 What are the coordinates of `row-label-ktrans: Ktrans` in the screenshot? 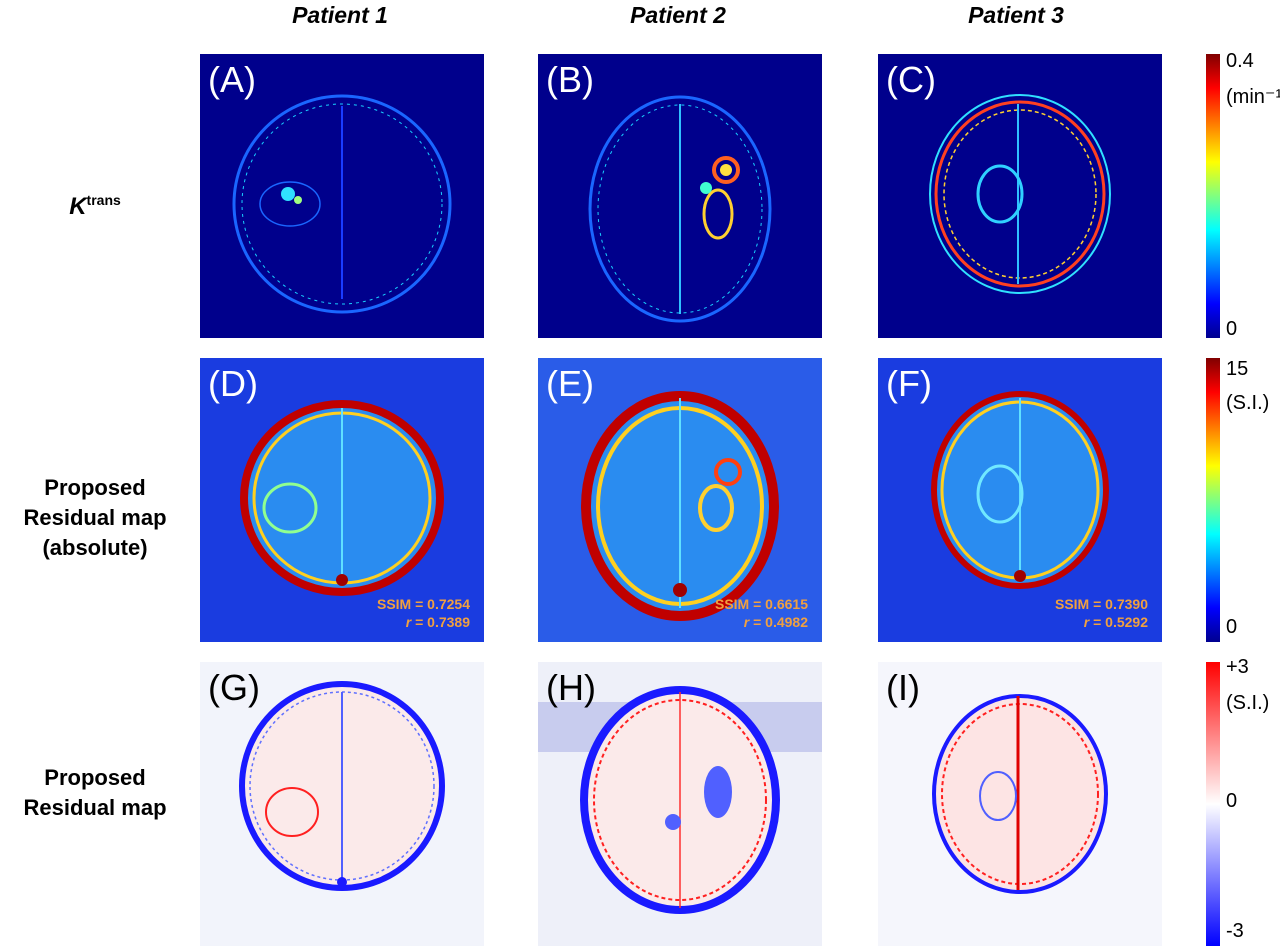 It's located at (95, 203).